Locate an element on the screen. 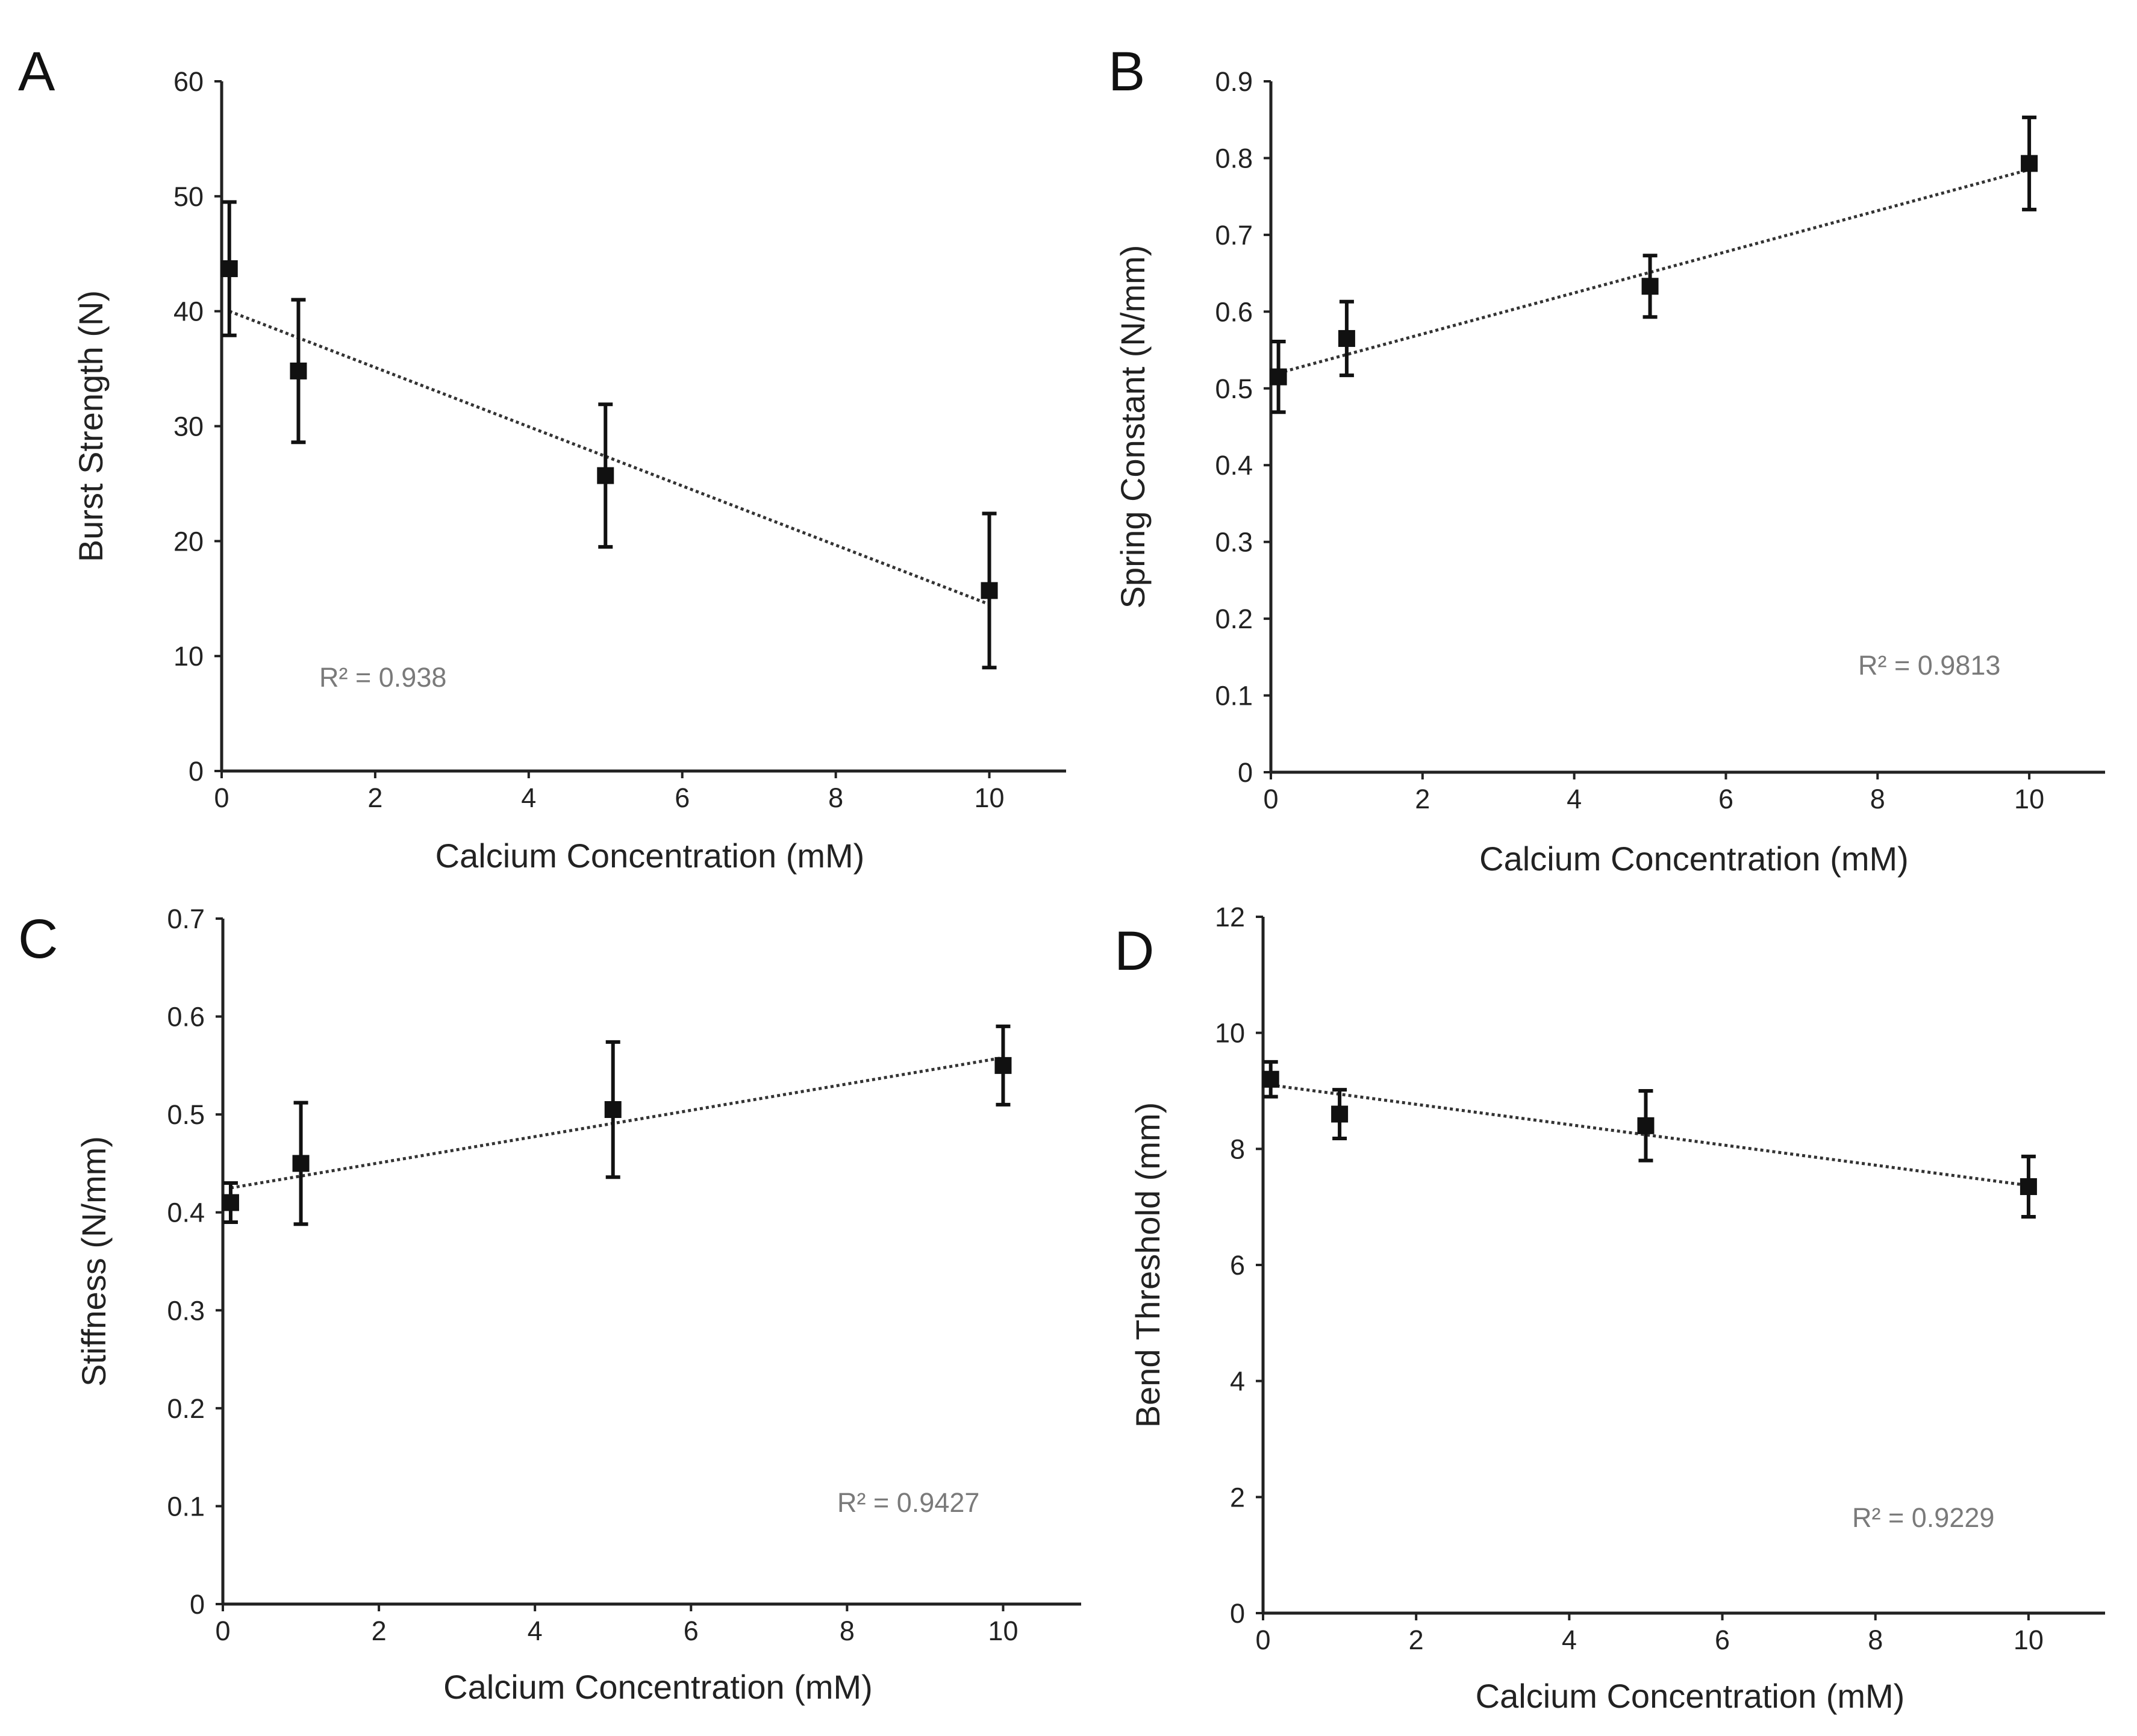 This screenshot has height=1736, width=2137. y-axis-title: Spring Constant (N/mm) is located at coordinates (1133, 427).